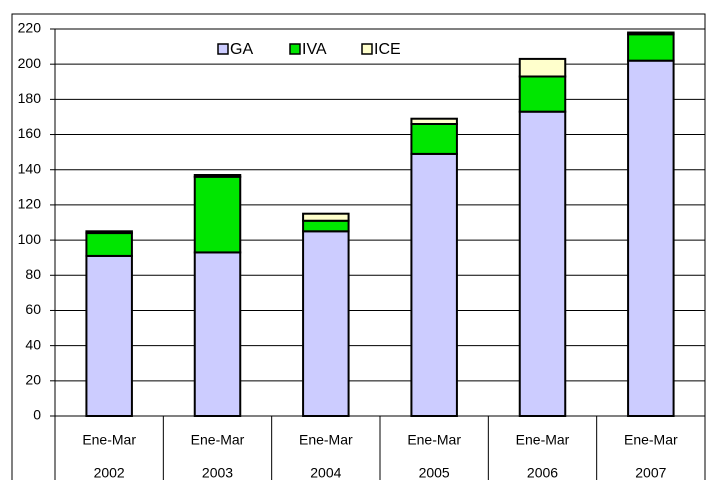 Image resolution: width=707 pixels, height=480 pixels. I want to click on y-tick-label: 0, so click(37, 415).